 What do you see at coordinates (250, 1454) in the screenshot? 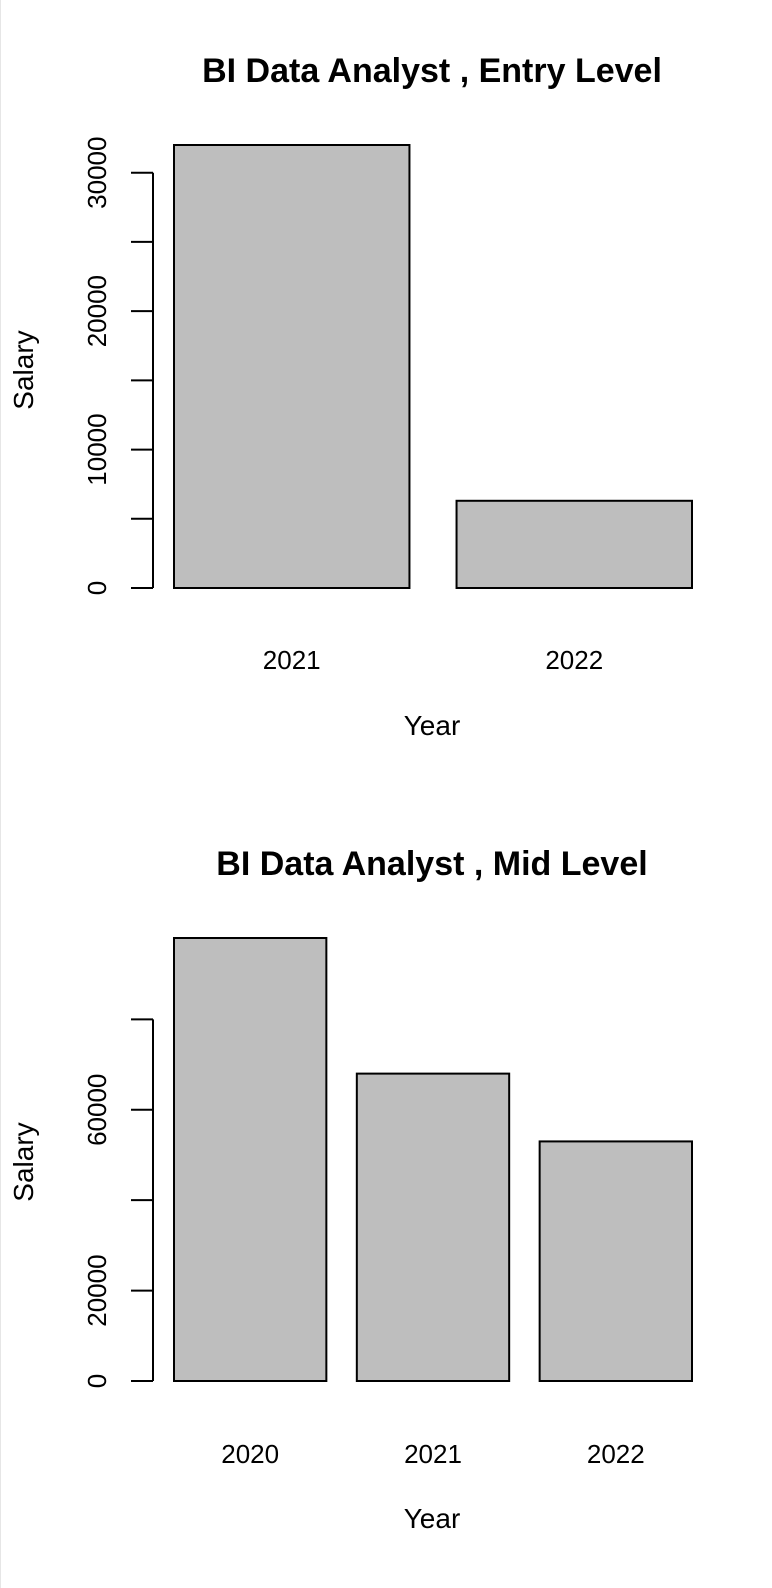
I see `x-tick-label: 2020` at bounding box center [250, 1454].